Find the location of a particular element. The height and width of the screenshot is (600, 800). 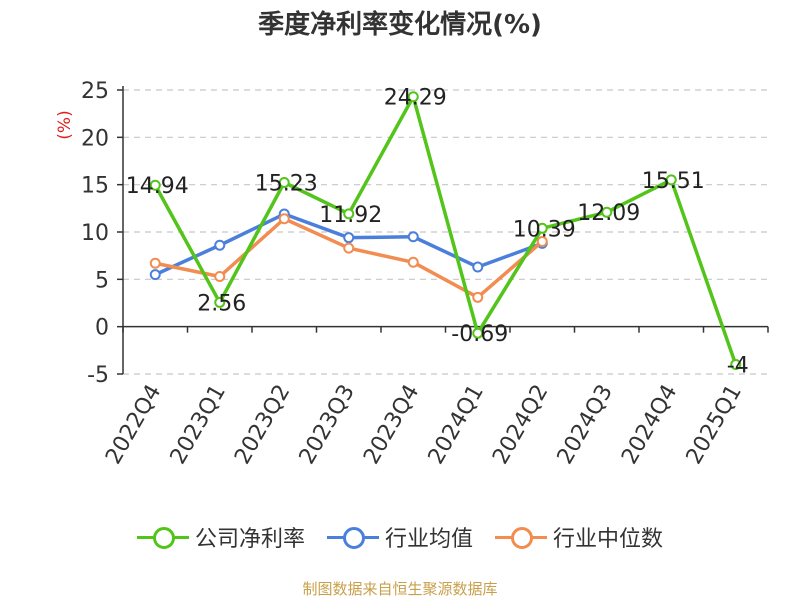

legend-item: 行业均值 is located at coordinates (399, 537).